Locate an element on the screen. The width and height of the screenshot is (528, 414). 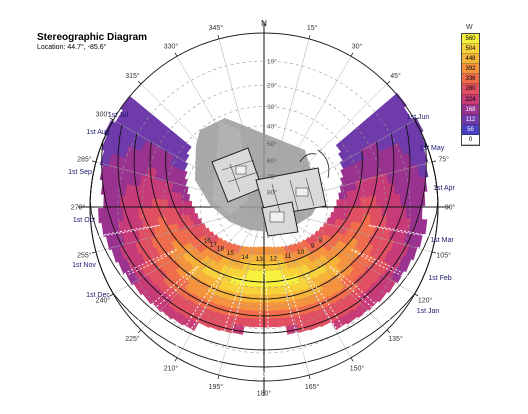
azimuth-label: 225° is located at coordinates (132, 339).